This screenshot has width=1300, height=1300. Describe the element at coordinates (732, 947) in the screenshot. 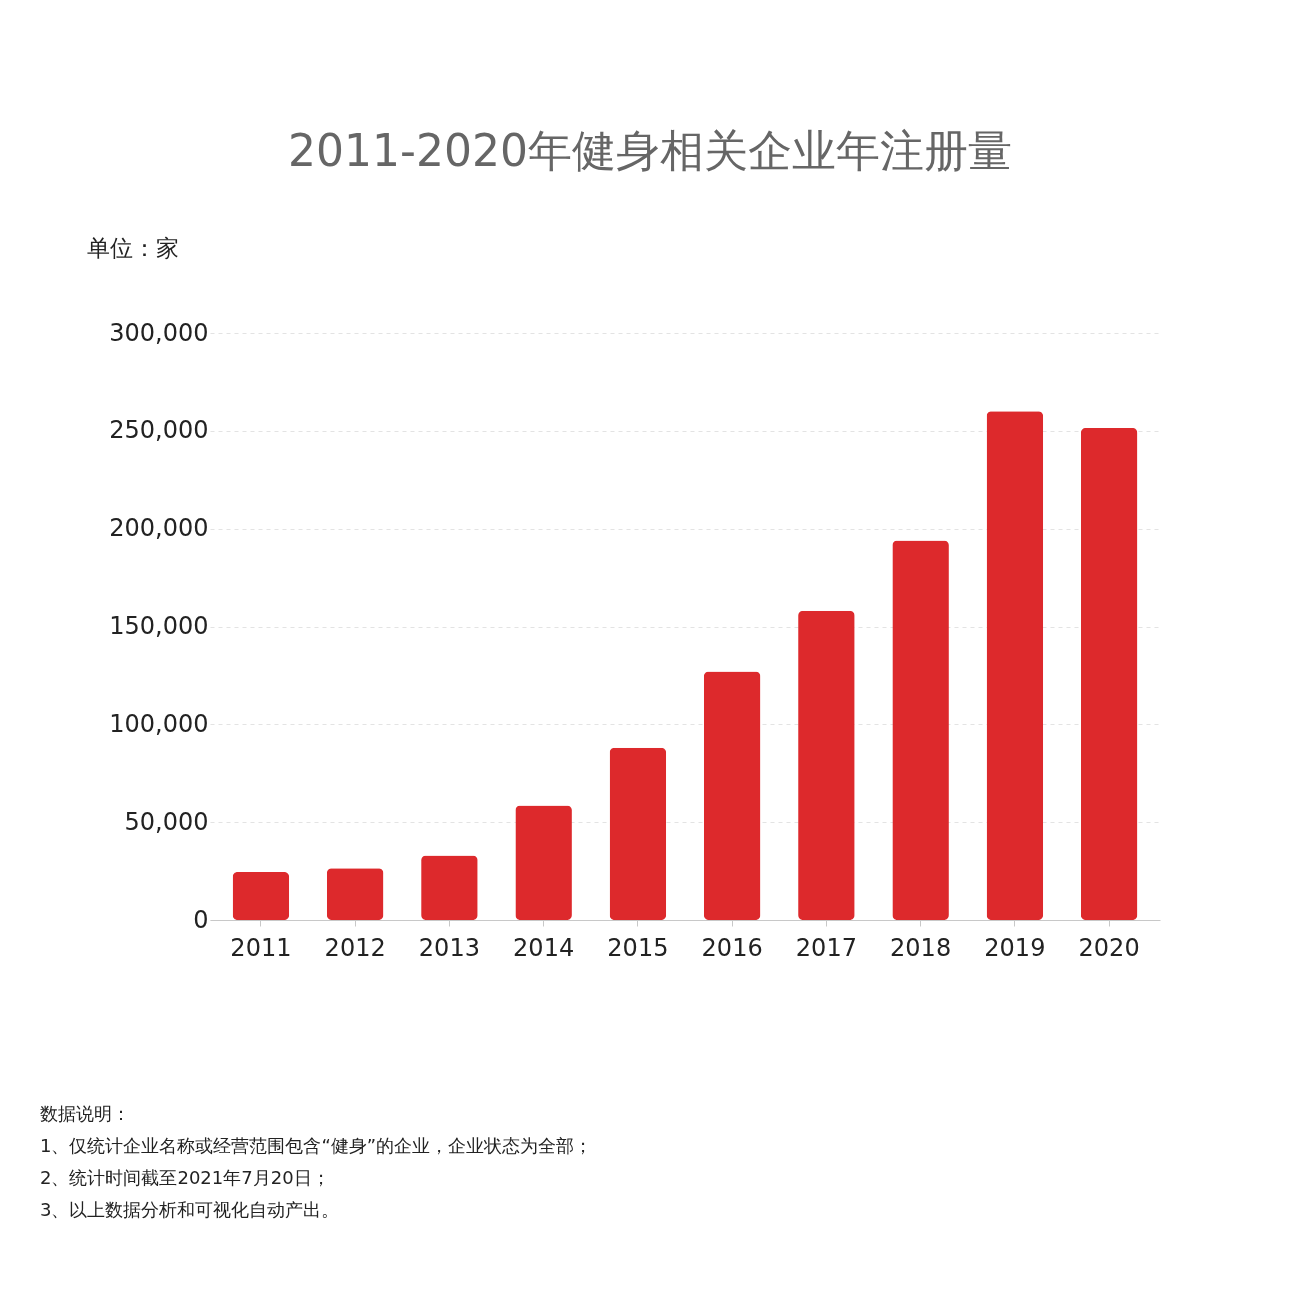

I see `x-tick-label: 2016` at that location.